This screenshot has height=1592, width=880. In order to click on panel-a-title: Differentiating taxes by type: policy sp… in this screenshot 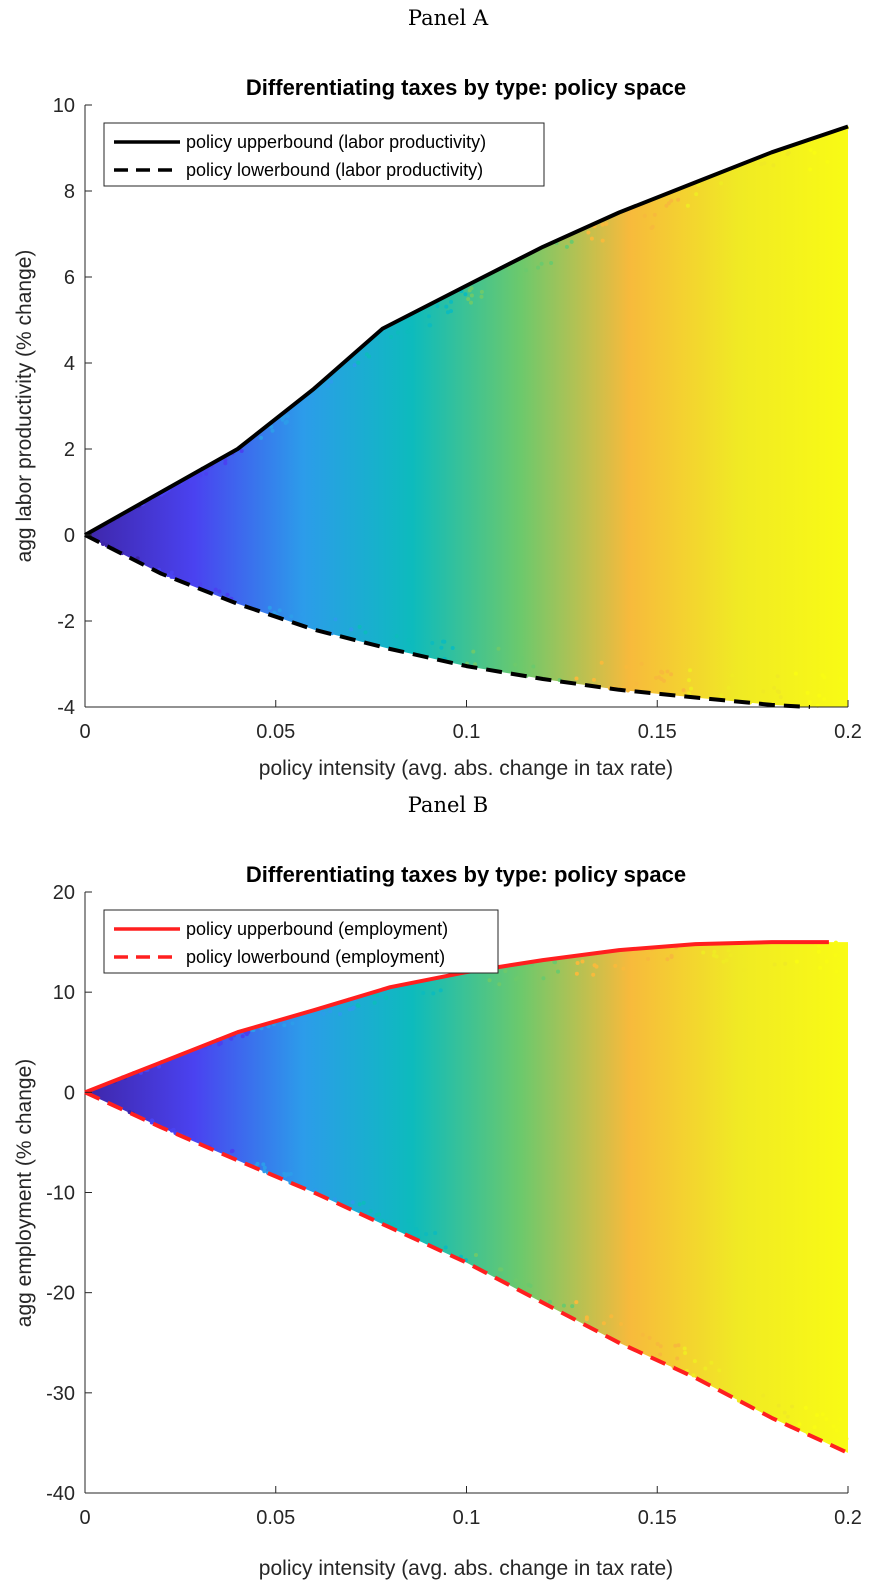, I will do `click(466, 87)`.